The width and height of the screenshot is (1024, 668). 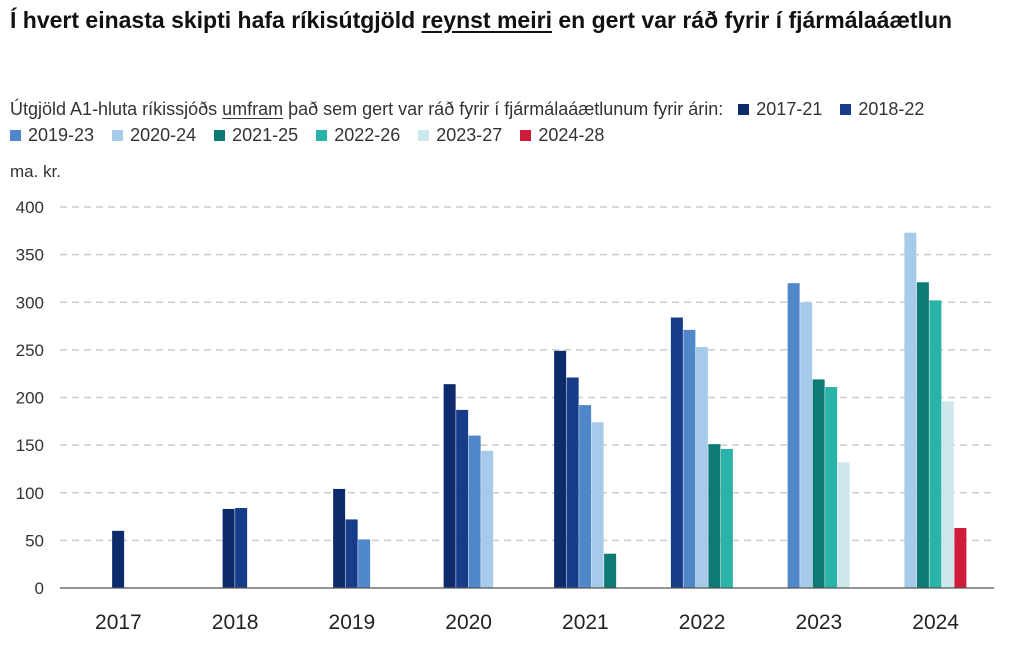 I want to click on y-tick-label: 100, so click(x=30, y=493).